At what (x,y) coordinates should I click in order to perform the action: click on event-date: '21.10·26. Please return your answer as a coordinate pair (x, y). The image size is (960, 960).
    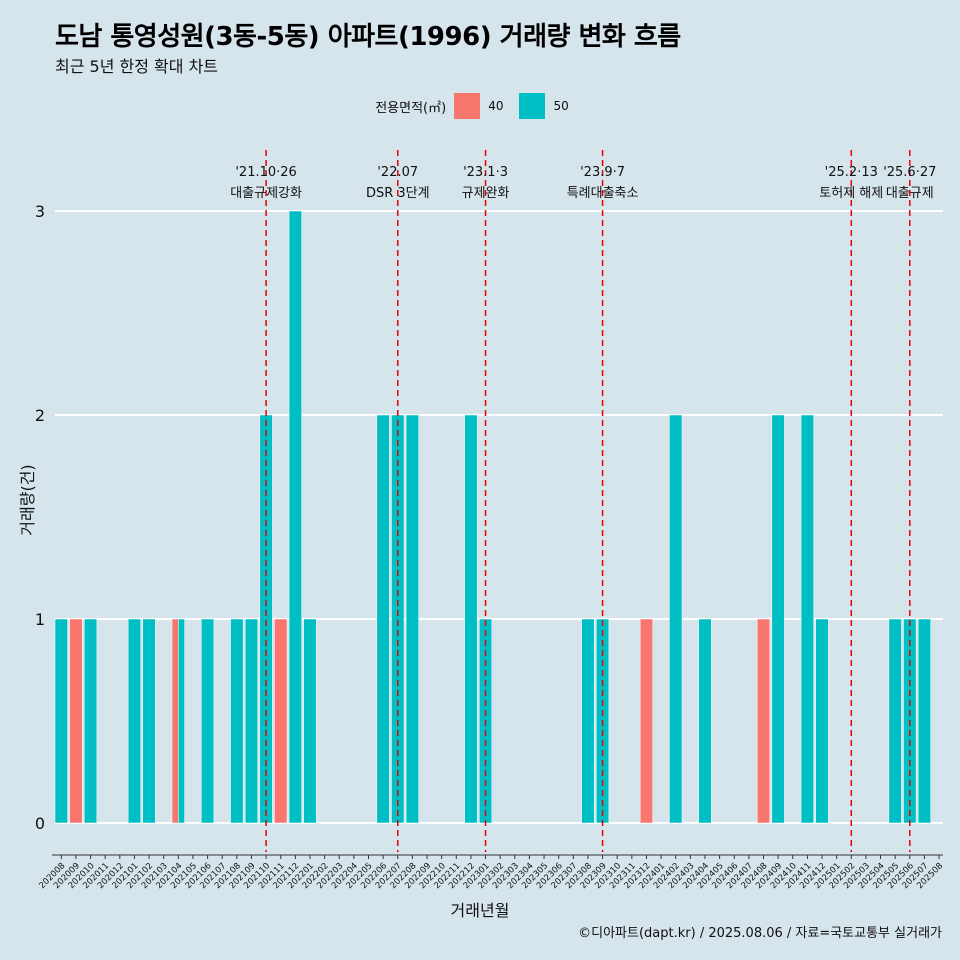
    Looking at the image, I should click on (265, 172).